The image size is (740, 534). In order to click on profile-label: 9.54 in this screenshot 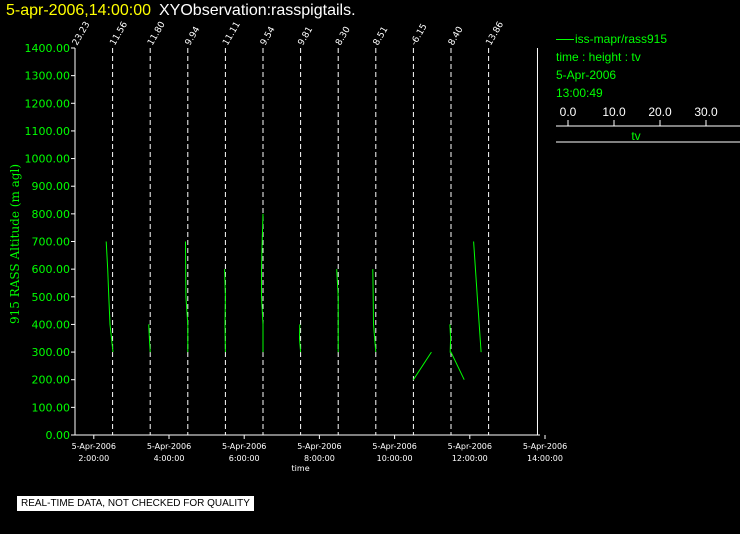, I will do `click(268, 36)`.